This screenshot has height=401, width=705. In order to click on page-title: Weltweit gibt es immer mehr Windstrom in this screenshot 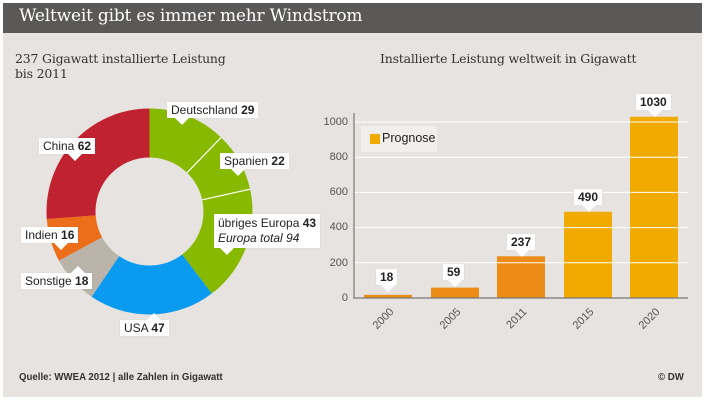, I will do `click(191, 16)`.